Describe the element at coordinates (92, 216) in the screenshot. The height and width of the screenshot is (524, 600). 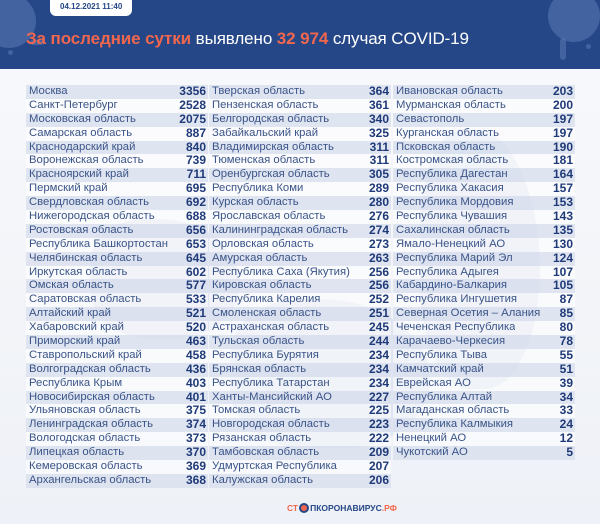
I see `region-name: Нижегородская область` at that location.